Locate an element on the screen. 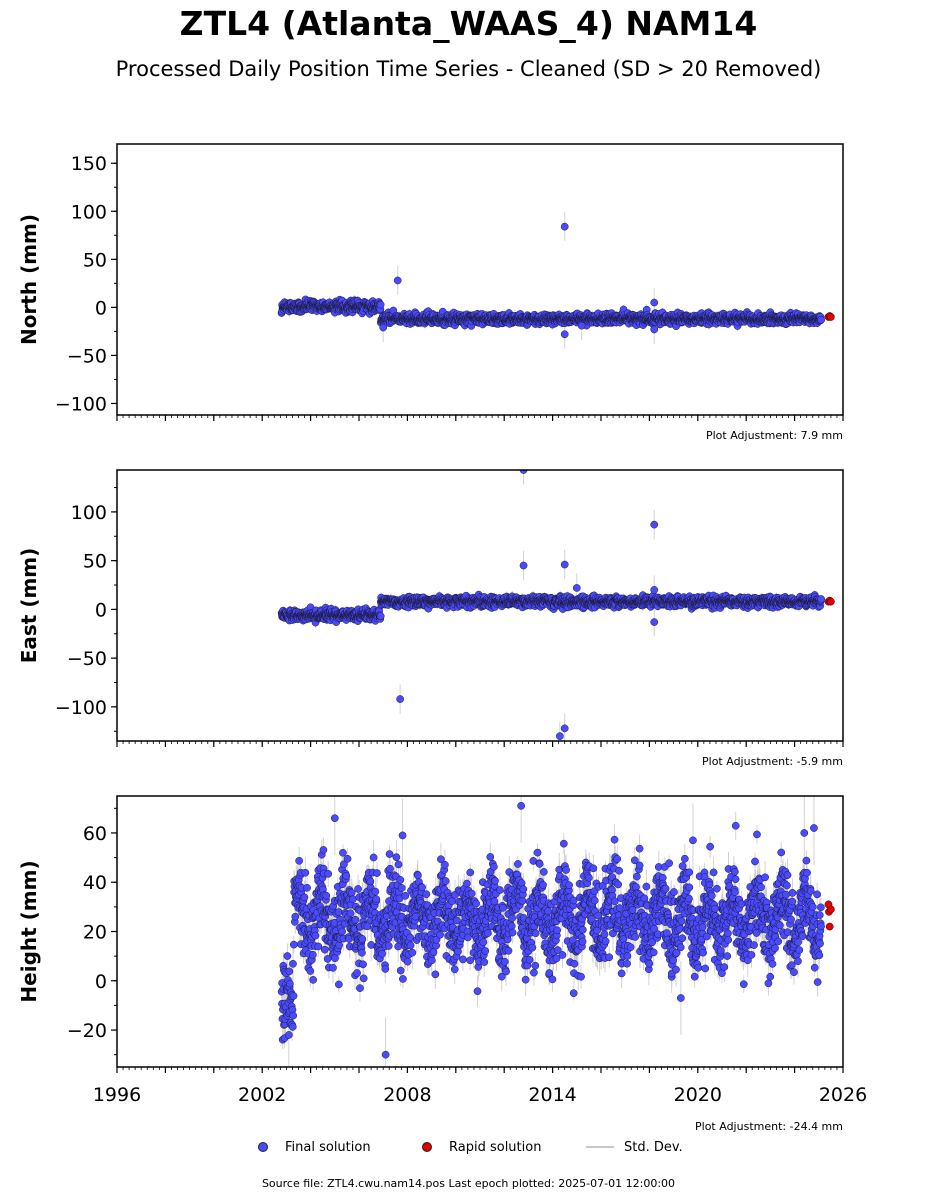 Image resolution: width=937 pixels, height=1200 pixels. north-plot-adjustment: Plot Adjustment: 7.9 mm is located at coordinates (774, 435).